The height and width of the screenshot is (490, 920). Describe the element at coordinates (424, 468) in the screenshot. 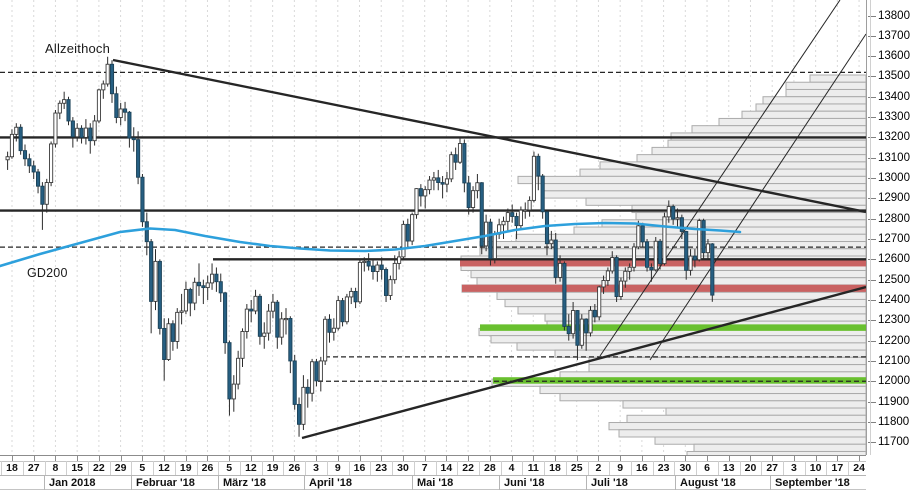

I see `day-label: 7` at that location.